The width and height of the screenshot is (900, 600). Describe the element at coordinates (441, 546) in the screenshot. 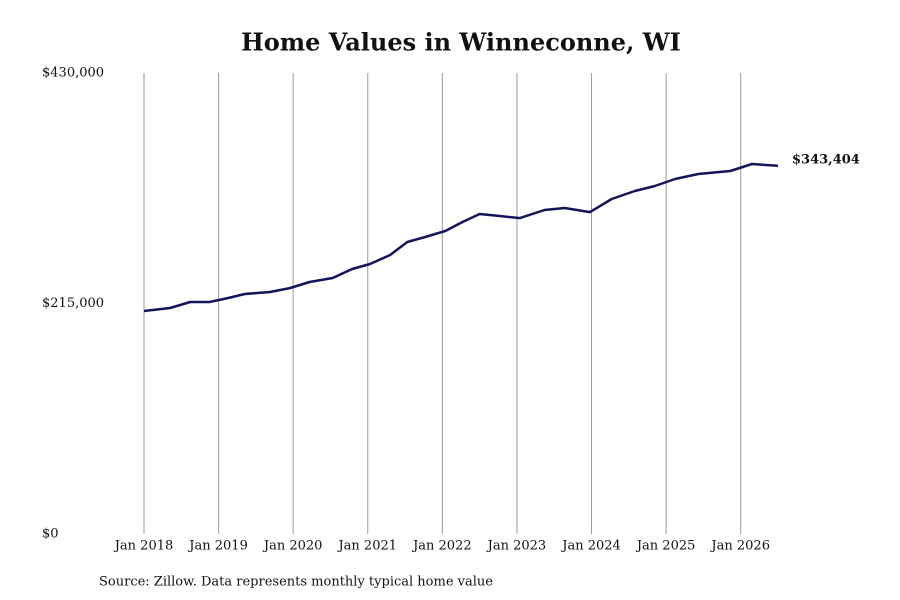

I see `x-tick-label: Jan 2022` at that location.